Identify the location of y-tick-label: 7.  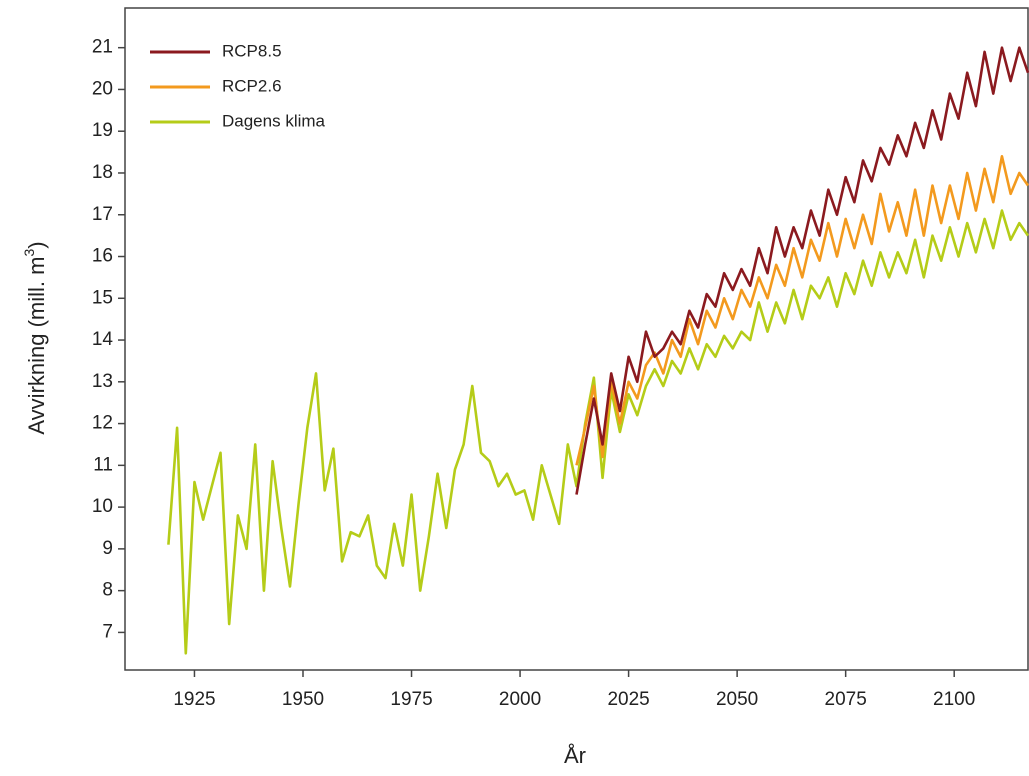
(107, 631).